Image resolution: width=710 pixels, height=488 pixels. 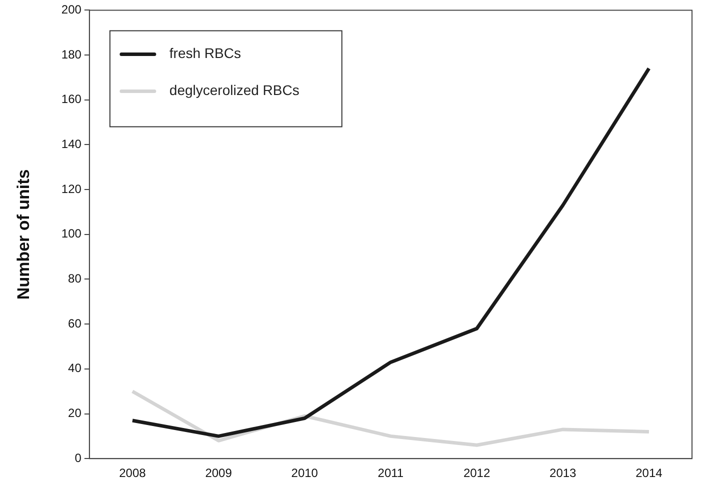 I want to click on x-tick-label: 2011, so click(x=391, y=473).